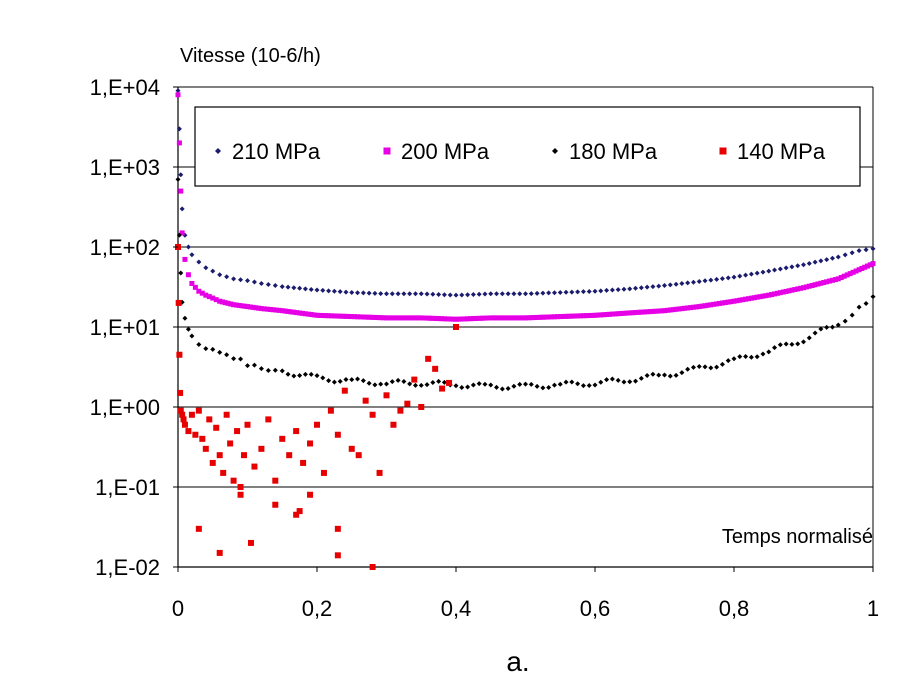  What do you see at coordinates (525, 594) in the screenshot?
I see `x-axis-ticks: 0 0,2 0,4 0,6 0,8 1` at bounding box center [525, 594].